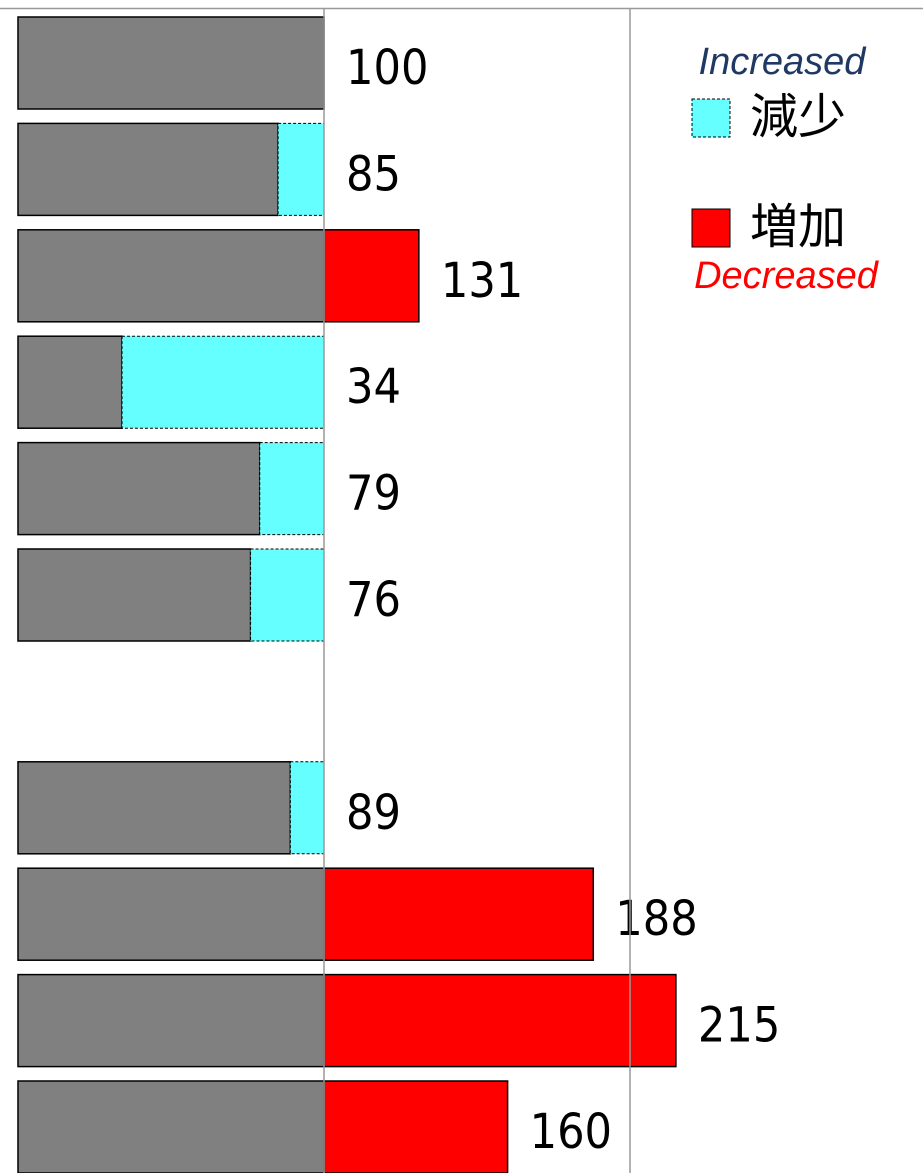  I want to click on value-label: 89, so click(373, 813).